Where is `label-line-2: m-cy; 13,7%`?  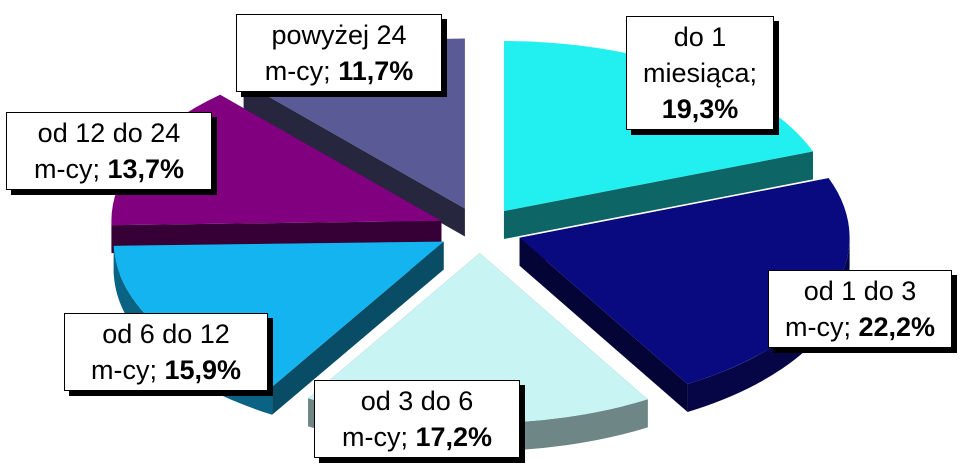
label-line-2: m-cy; 13,7% is located at coordinates (109, 169).